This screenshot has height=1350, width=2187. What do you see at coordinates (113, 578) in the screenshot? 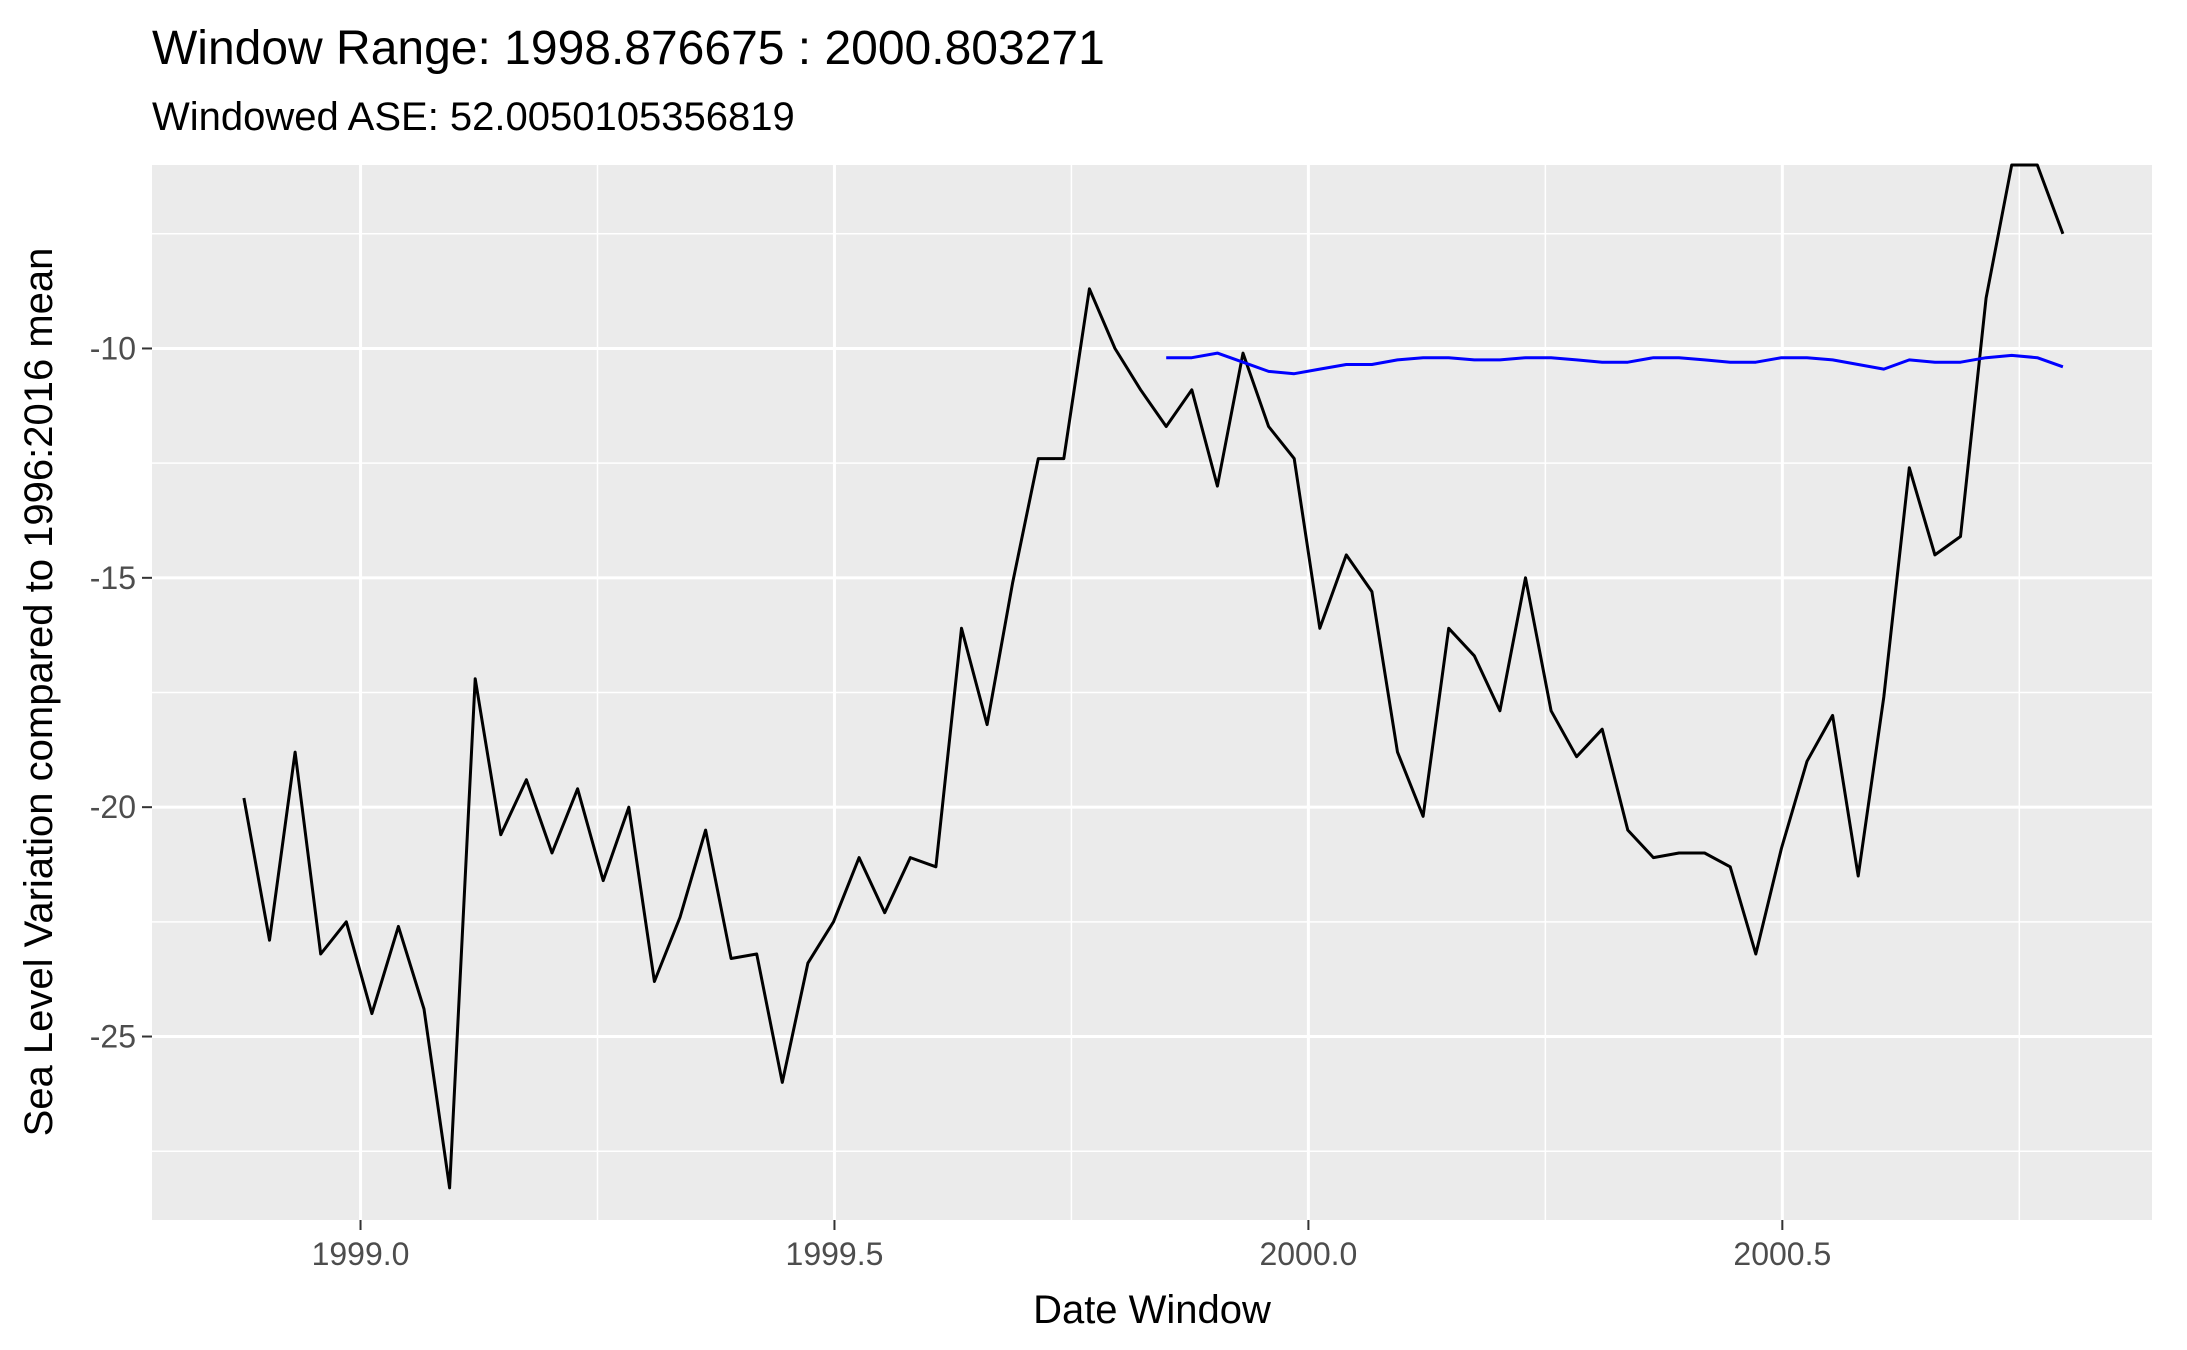
I see `y-tick-label: -15` at bounding box center [113, 578].